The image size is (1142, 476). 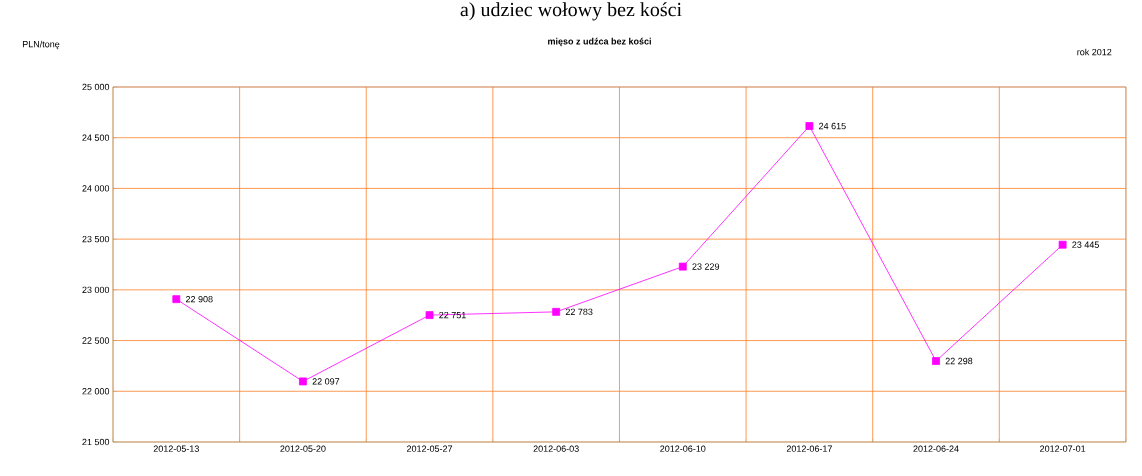 I want to click on y-tick-label: 23 000, so click(x=96, y=290).